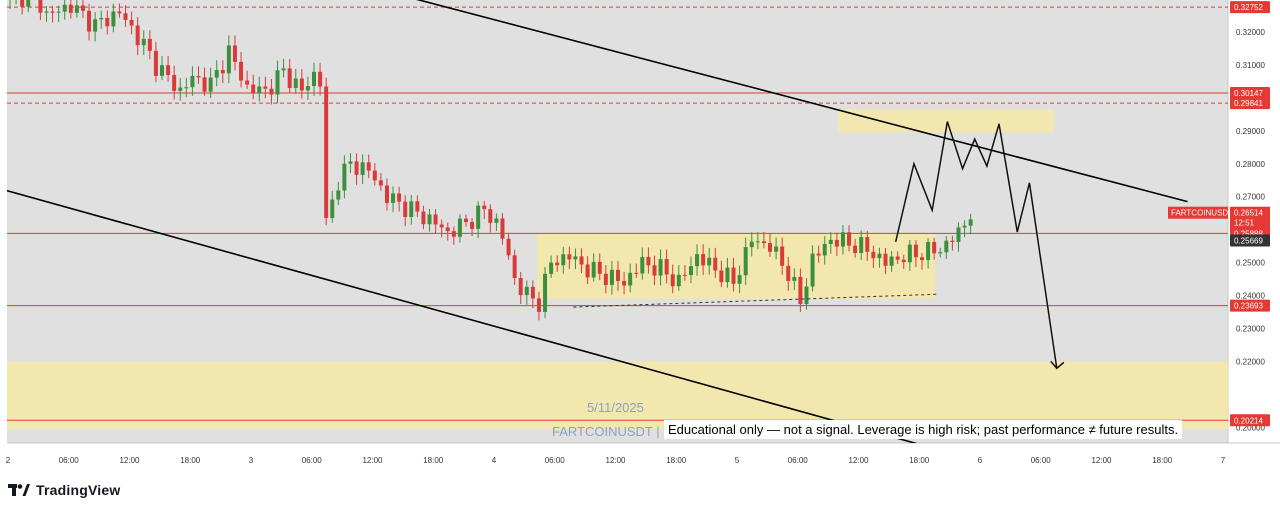 This screenshot has width=1280, height=512. What do you see at coordinates (980, 460) in the screenshot?
I see `x-tick-label: 6` at bounding box center [980, 460].